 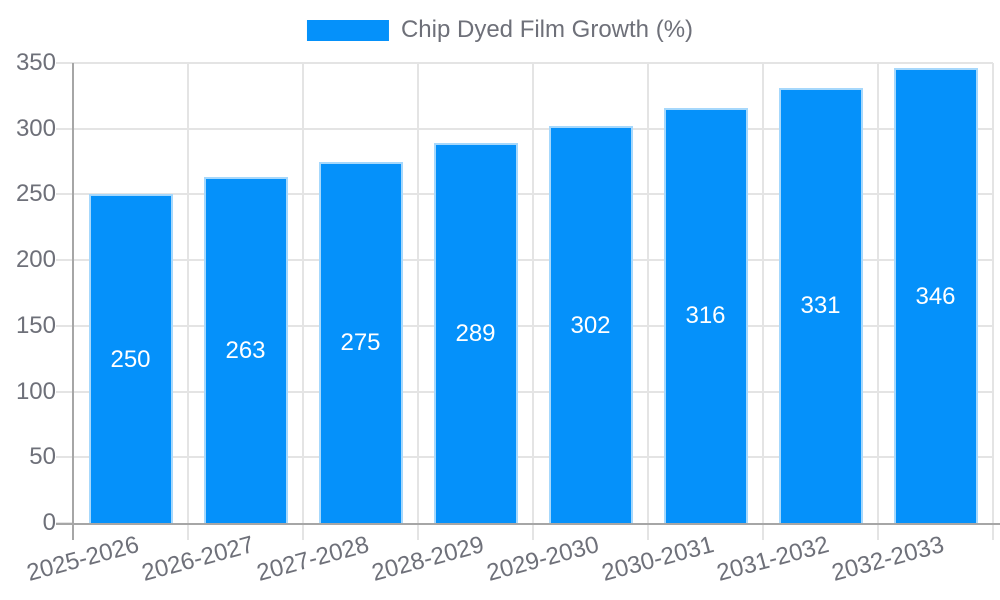 I want to click on bar: 289, so click(x=475, y=333).